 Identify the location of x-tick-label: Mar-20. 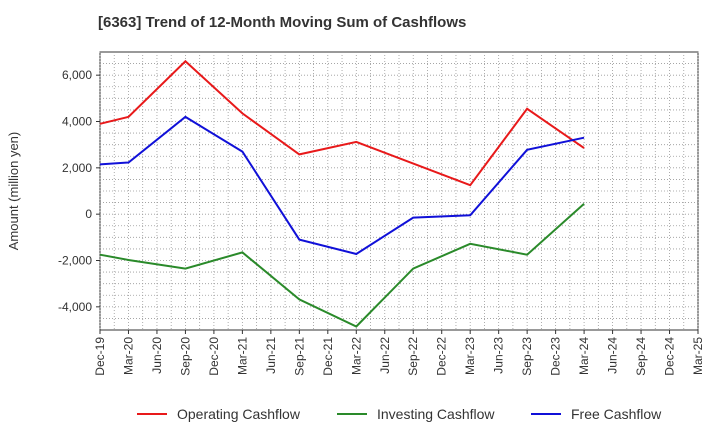
(128, 356).